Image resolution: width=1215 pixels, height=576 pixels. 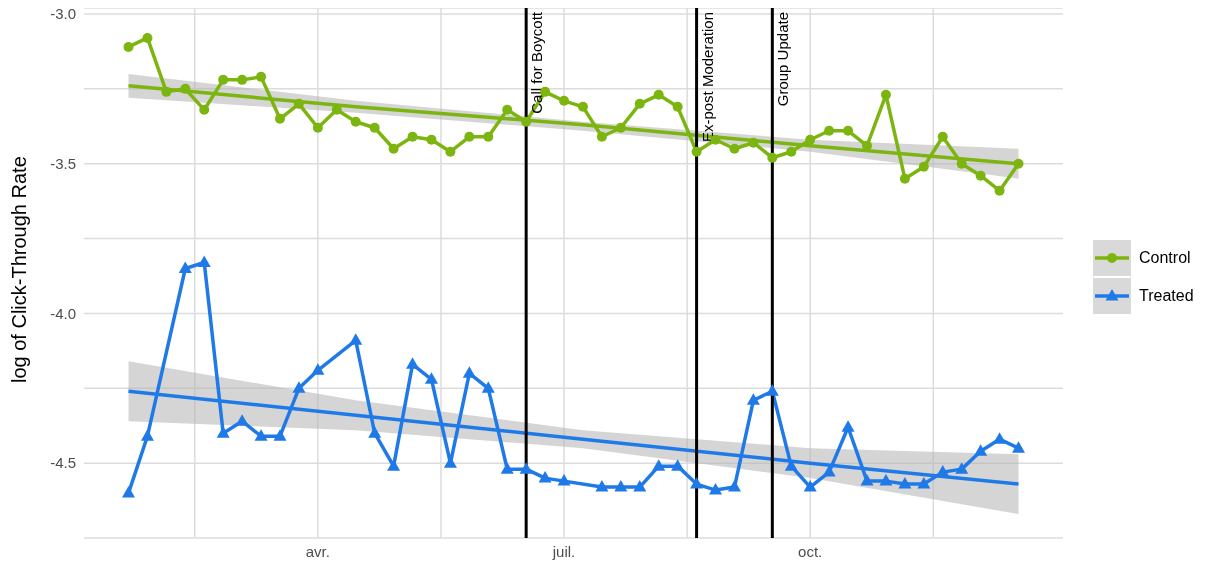 I want to click on y-tick-label: -4.5, so click(x=63, y=463).